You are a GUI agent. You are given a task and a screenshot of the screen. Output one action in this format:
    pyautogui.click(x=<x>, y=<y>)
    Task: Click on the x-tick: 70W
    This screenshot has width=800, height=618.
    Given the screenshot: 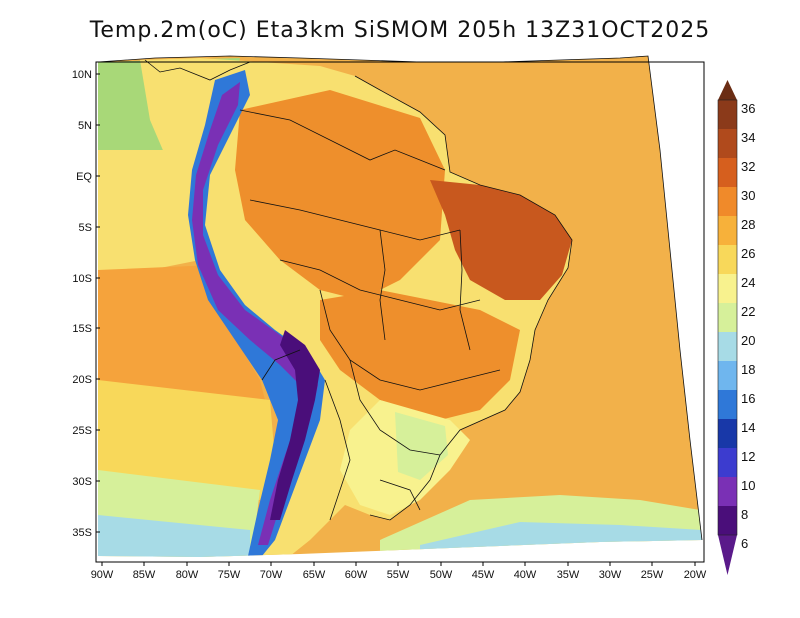 What is the action you would take?
    pyautogui.click(x=271, y=571)
    